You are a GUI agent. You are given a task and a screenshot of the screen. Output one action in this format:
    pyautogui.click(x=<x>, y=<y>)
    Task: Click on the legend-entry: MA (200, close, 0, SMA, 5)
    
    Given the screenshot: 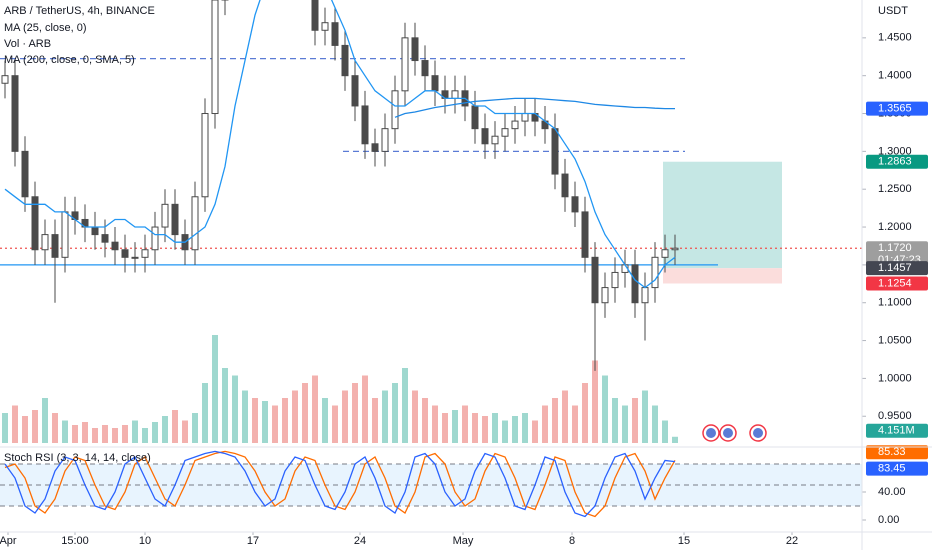 What is the action you would take?
    pyautogui.click(x=69, y=60)
    